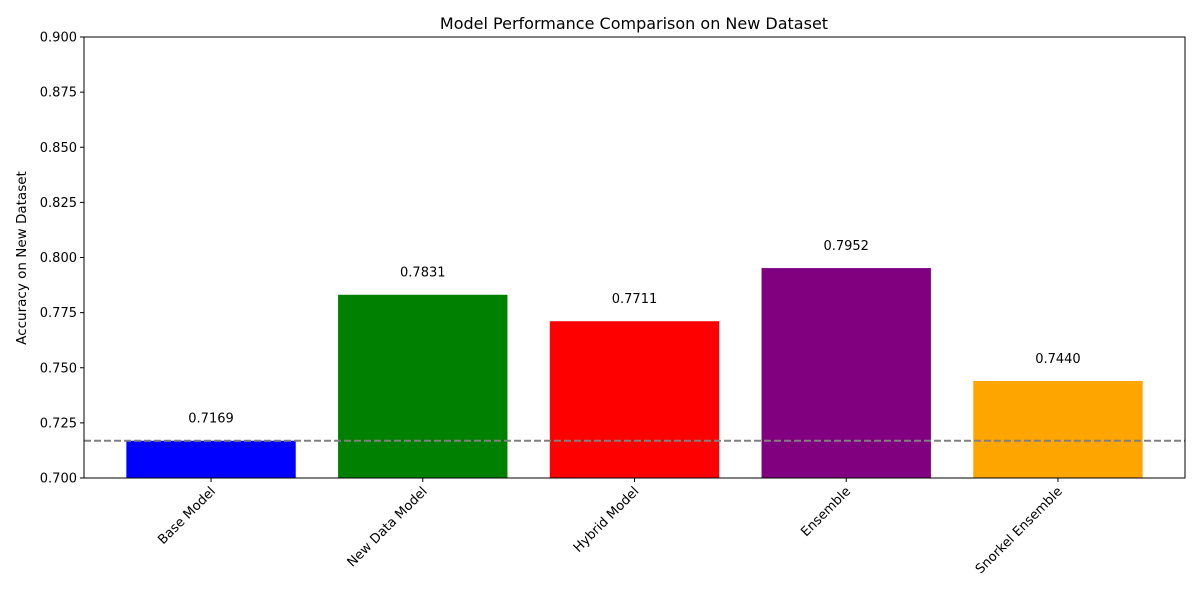  What do you see at coordinates (58, 423) in the screenshot?
I see `y-tick-label: 0.725` at bounding box center [58, 423].